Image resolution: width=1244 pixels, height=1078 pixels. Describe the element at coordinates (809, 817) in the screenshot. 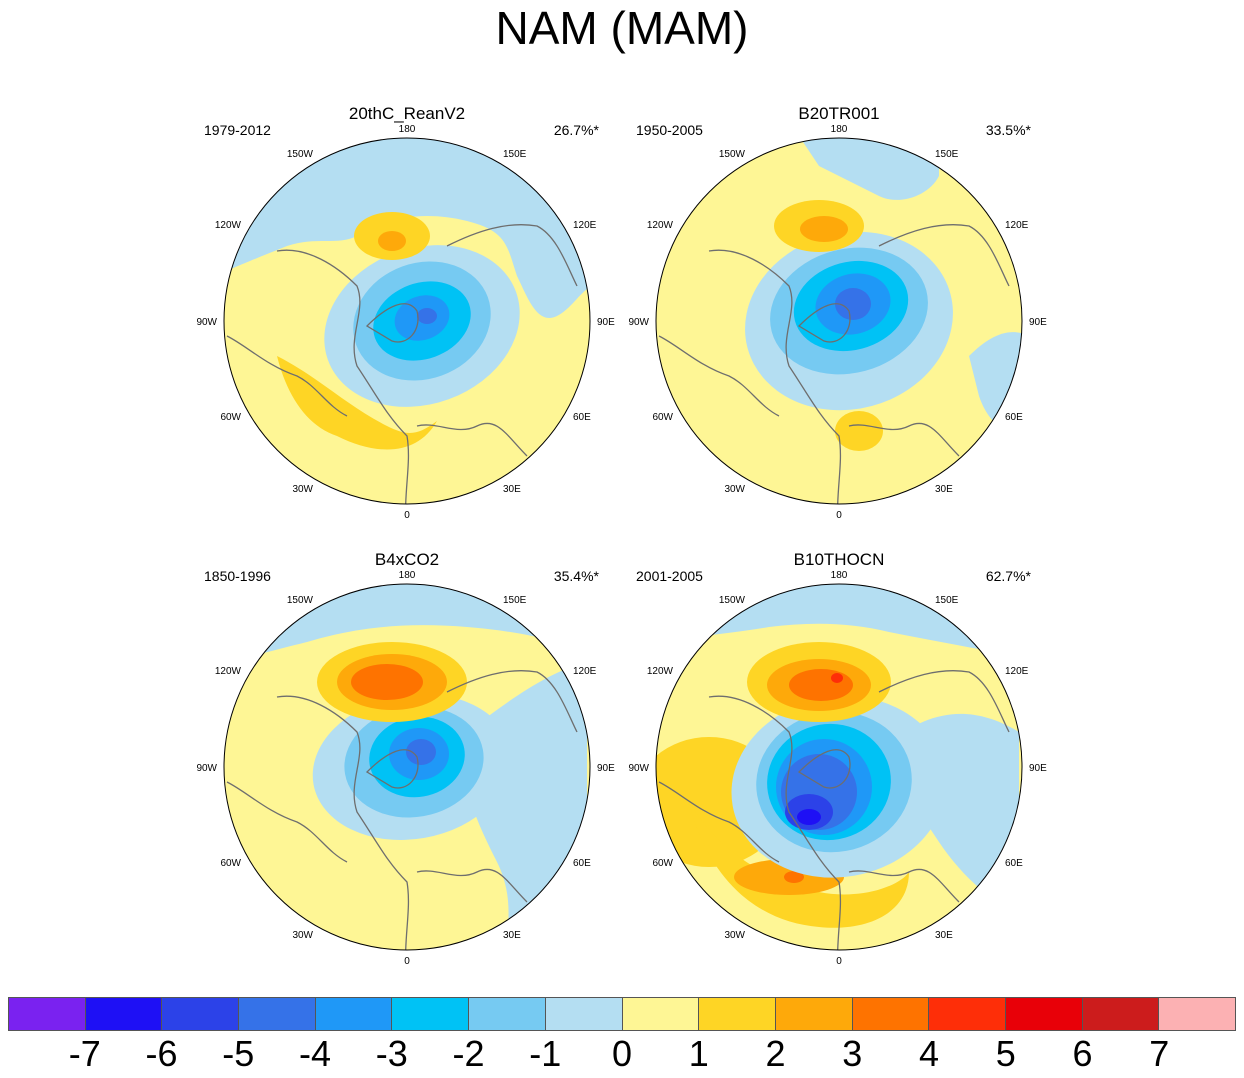

I see `contour-fill-neg7` at that location.